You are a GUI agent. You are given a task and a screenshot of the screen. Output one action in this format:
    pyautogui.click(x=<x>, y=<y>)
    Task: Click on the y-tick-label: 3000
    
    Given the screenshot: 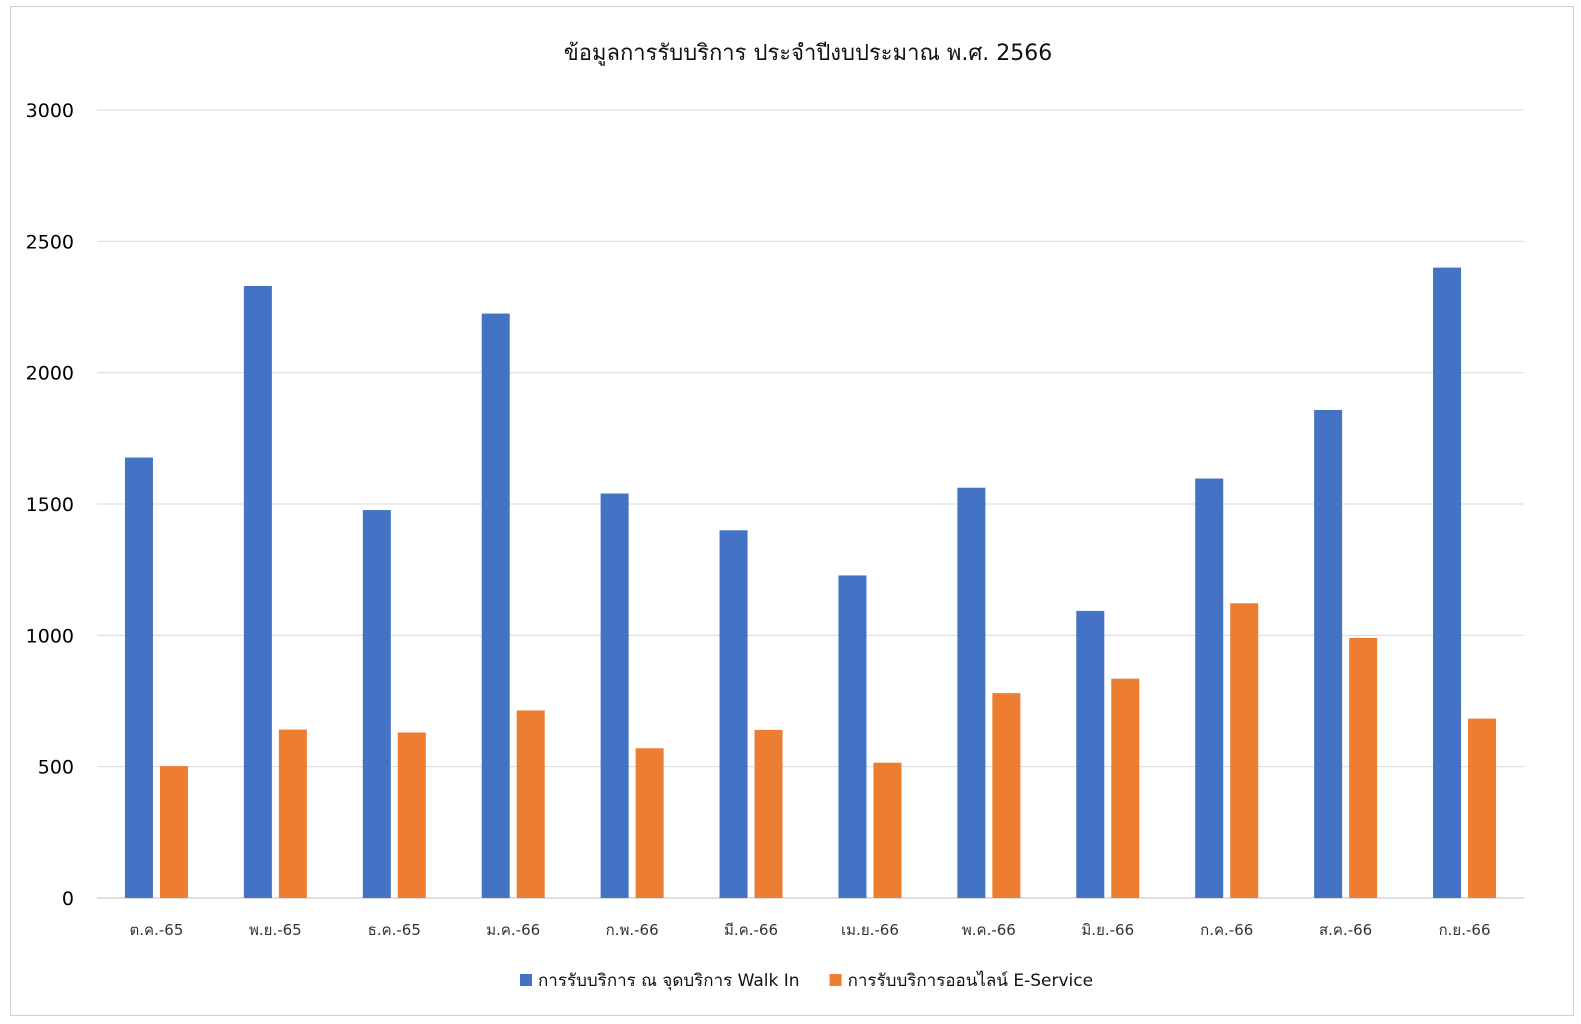 What is the action you would take?
    pyautogui.click(x=50, y=111)
    